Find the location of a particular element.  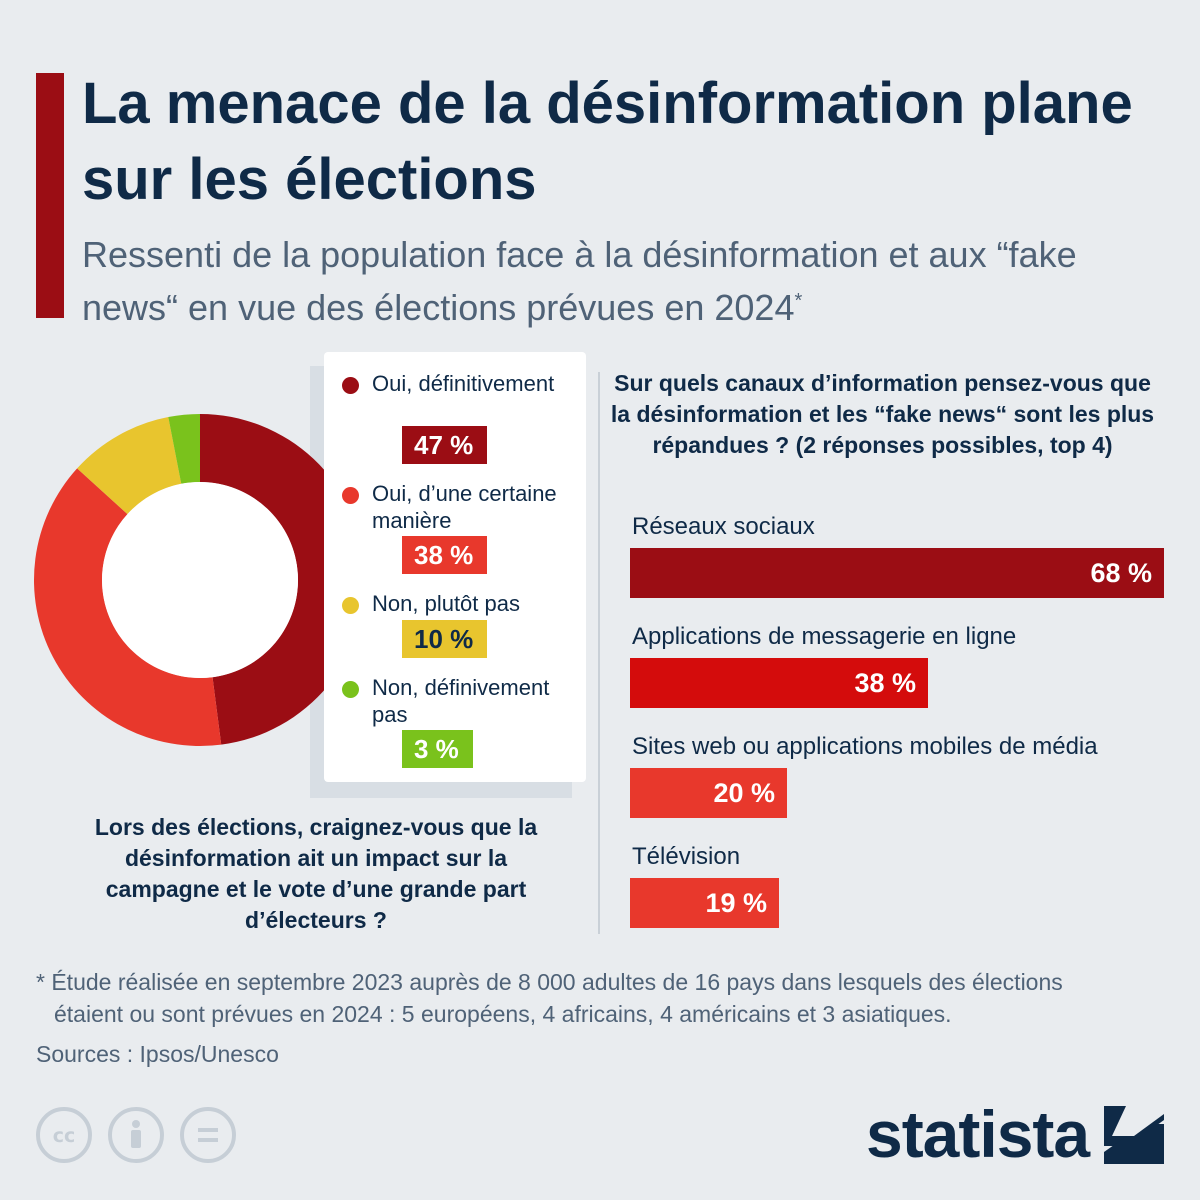

bar: 19 % is located at coordinates (704, 903).